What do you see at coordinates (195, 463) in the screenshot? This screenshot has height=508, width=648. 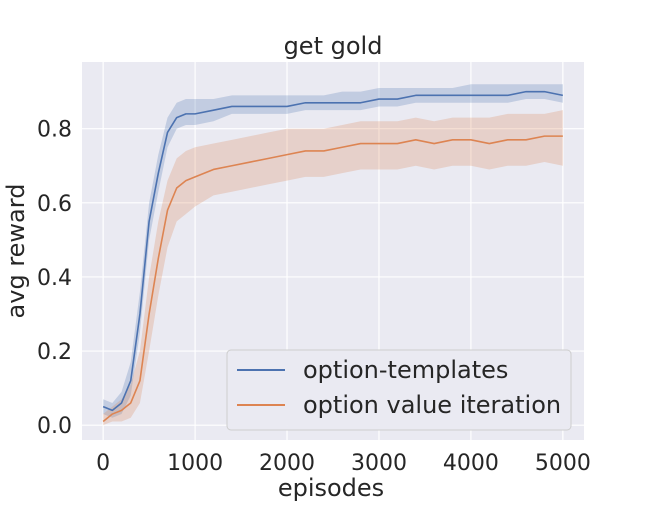 I see `x-tick-label: 1000` at bounding box center [195, 463].